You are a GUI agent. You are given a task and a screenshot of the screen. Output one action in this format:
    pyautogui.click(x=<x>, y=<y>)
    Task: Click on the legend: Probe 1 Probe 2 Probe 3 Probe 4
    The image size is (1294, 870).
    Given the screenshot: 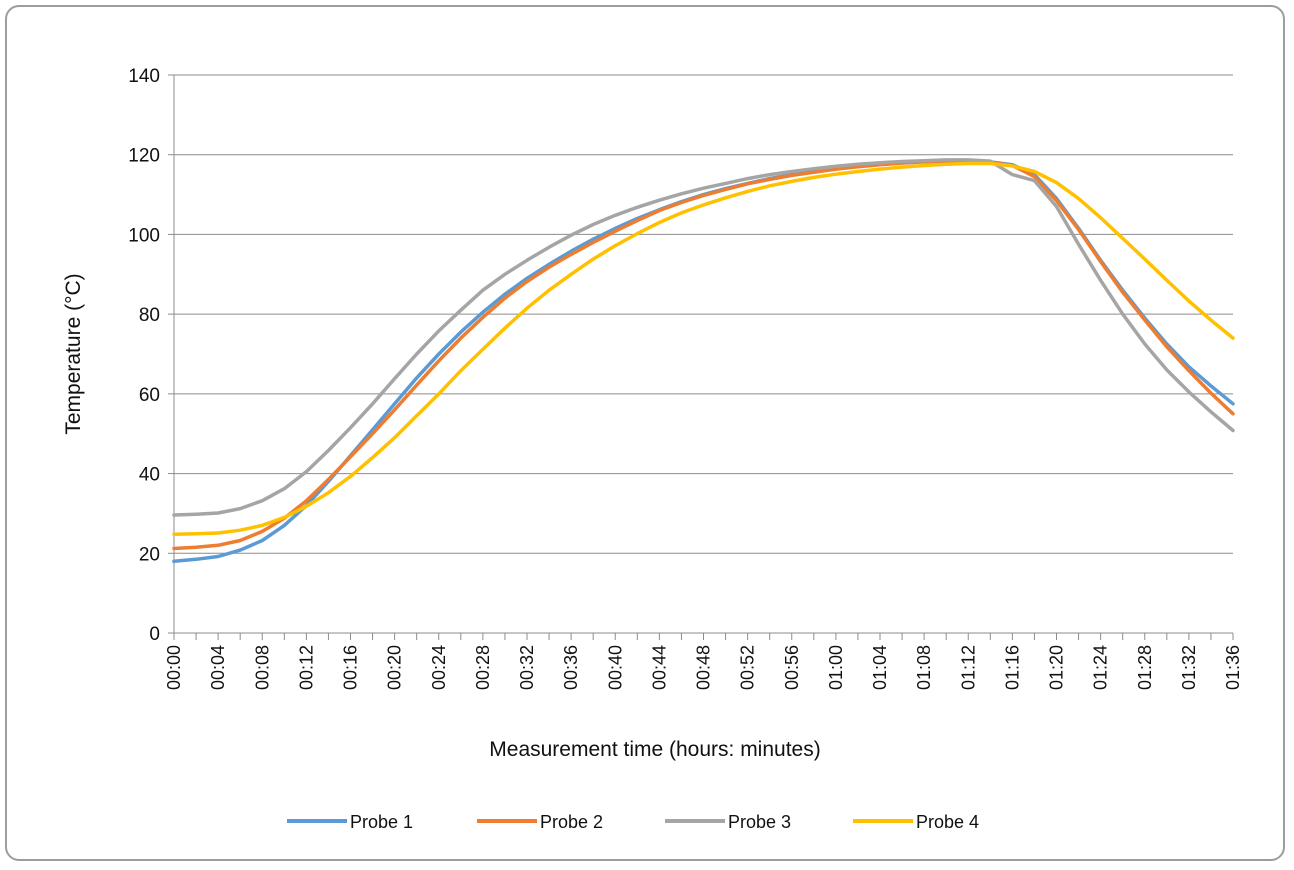 What is the action you would take?
    pyautogui.click(x=633, y=822)
    